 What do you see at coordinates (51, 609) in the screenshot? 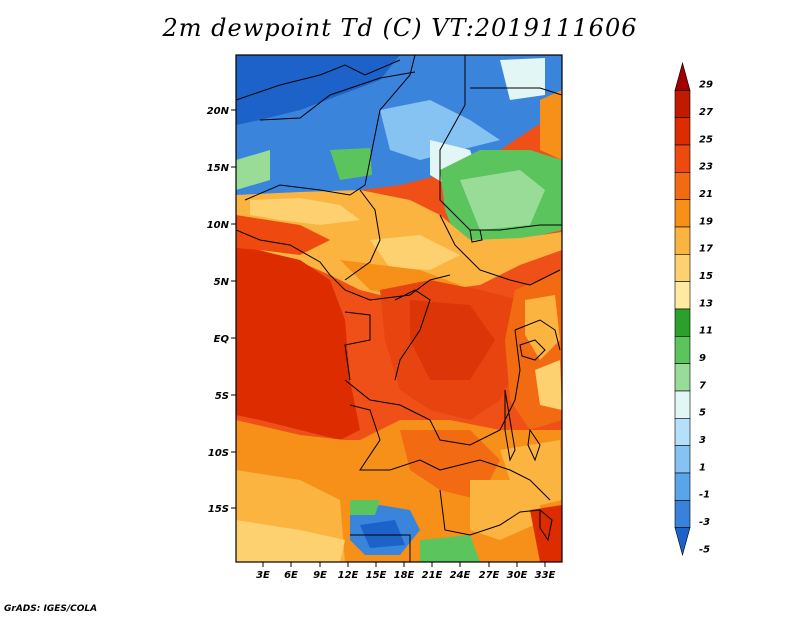
I see `grads-credit: GrADS: IGES/COLA` at bounding box center [51, 609].